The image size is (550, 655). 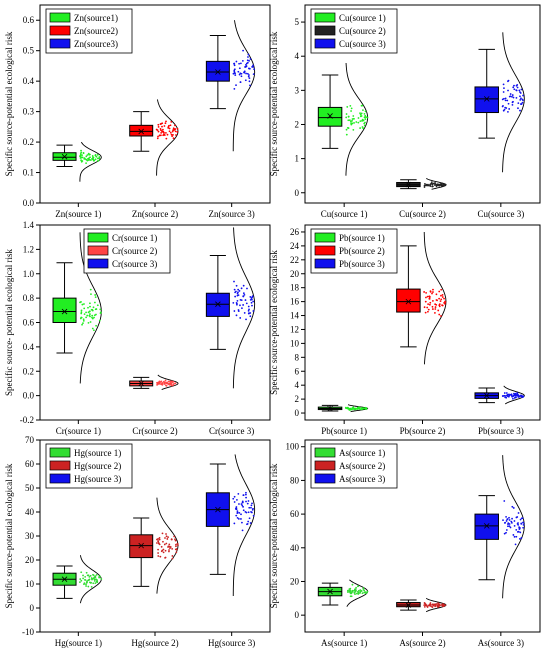 I want to click on x-tick-label: Cr(source 3), so click(x=231, y=431).